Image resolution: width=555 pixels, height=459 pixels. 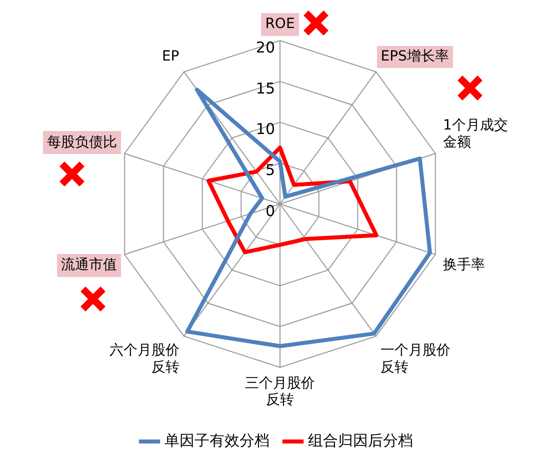 What do you see at coordinates (464, 265) in the screenshot?
I see `spoke-label: 换手率` at bounding box center [464, 265].